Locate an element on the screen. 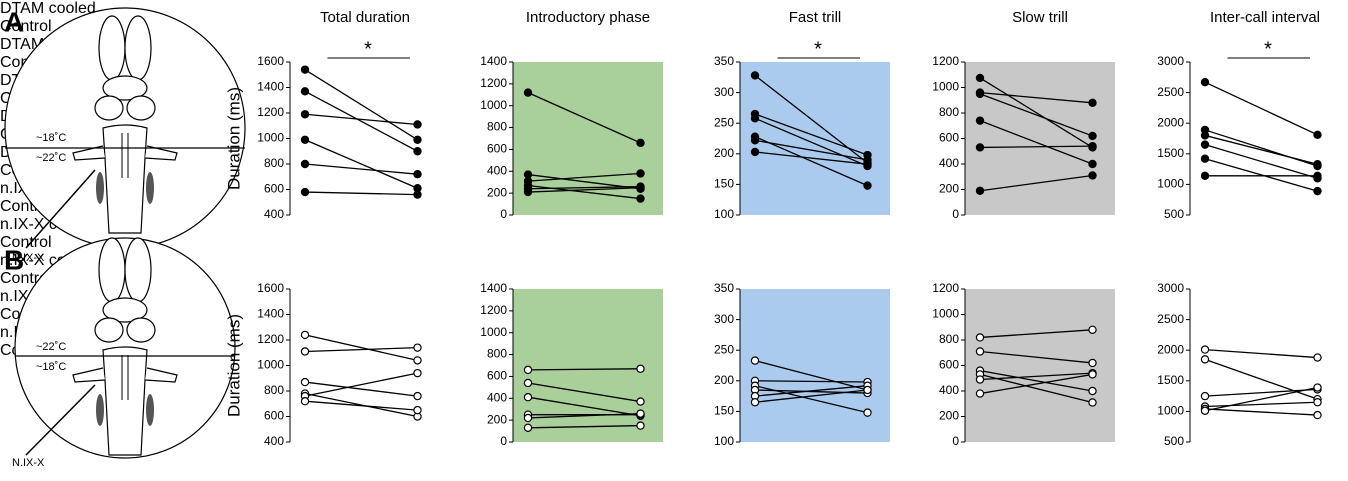  chart-title: Introductory phase is located at coordinates (588, 17).